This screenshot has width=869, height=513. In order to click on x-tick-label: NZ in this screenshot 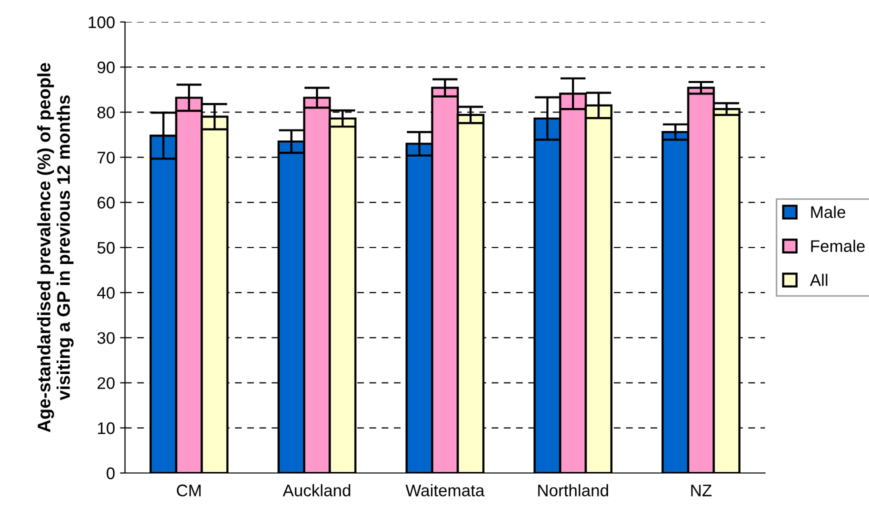, I will do `click(701, 490)`.